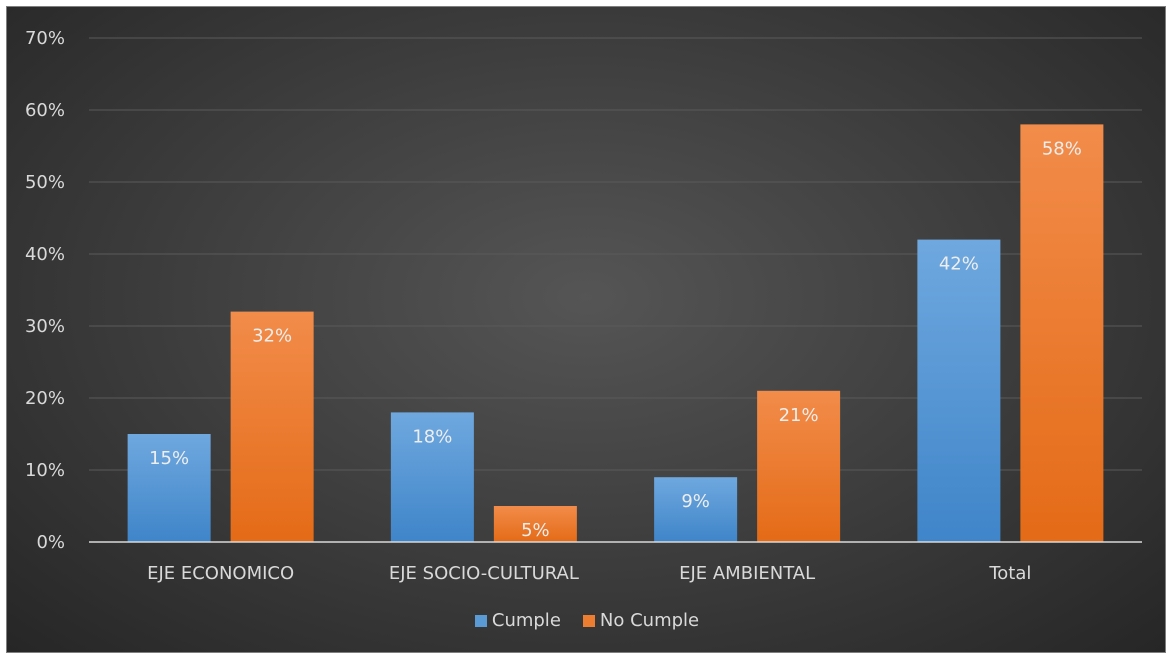  Describe the element at coordinates (45, 38) in the screenshot. I see `y-tick-label: 70%` at that location.